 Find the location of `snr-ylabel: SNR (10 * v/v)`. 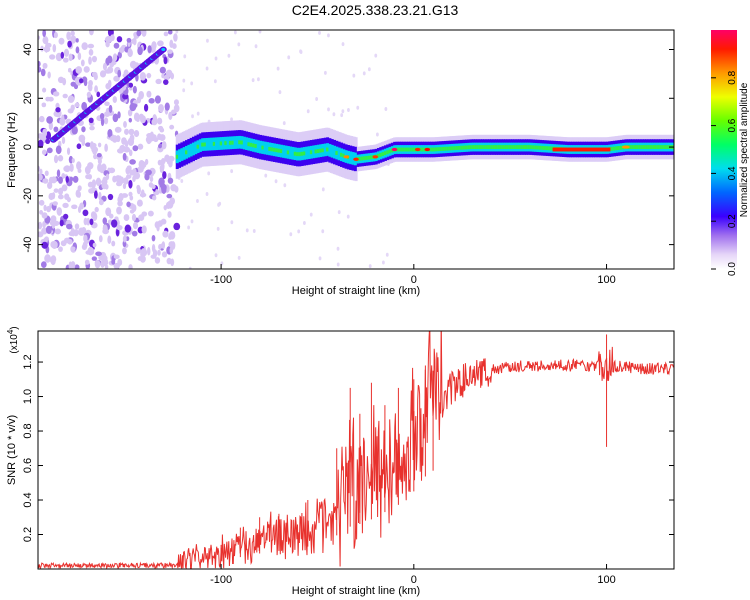

snr-ylabel: SNR (10 * v/v) is located at coordinates (12, 450).